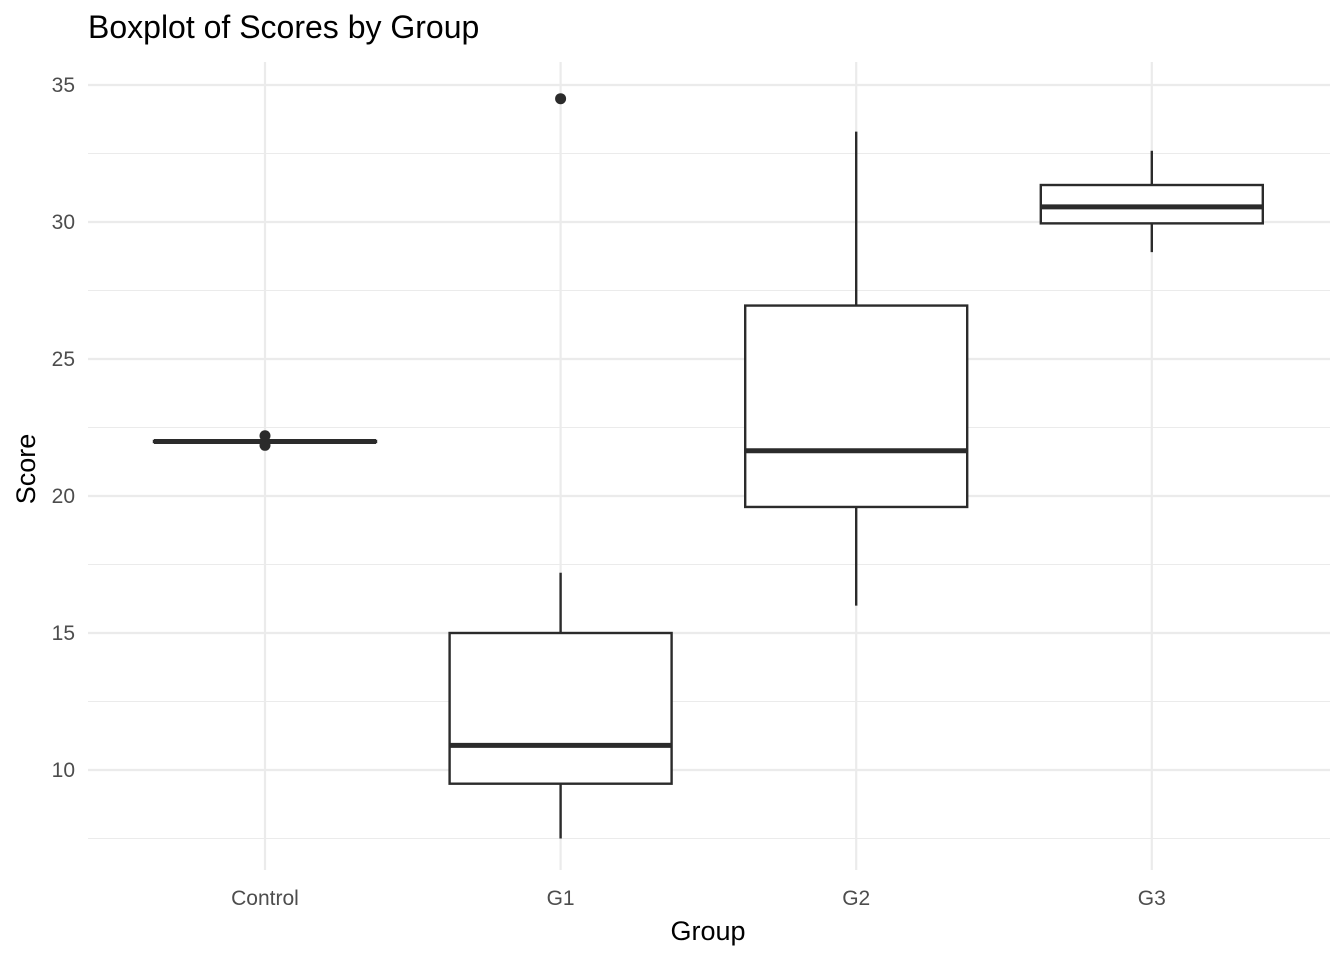 This screenshot has width=1344, height=965. I want to click on y-tick-label: 30, so click(63, 222).